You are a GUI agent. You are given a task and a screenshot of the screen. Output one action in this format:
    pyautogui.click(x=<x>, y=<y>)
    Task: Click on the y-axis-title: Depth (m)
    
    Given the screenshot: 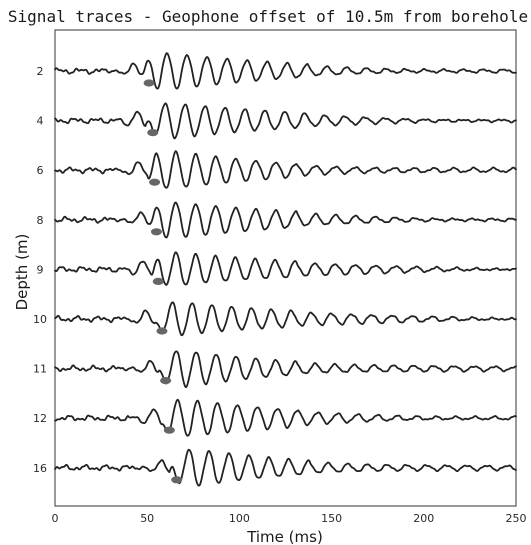 What is the action you would take?
    pyautogui.click(x=22, y=272)
    